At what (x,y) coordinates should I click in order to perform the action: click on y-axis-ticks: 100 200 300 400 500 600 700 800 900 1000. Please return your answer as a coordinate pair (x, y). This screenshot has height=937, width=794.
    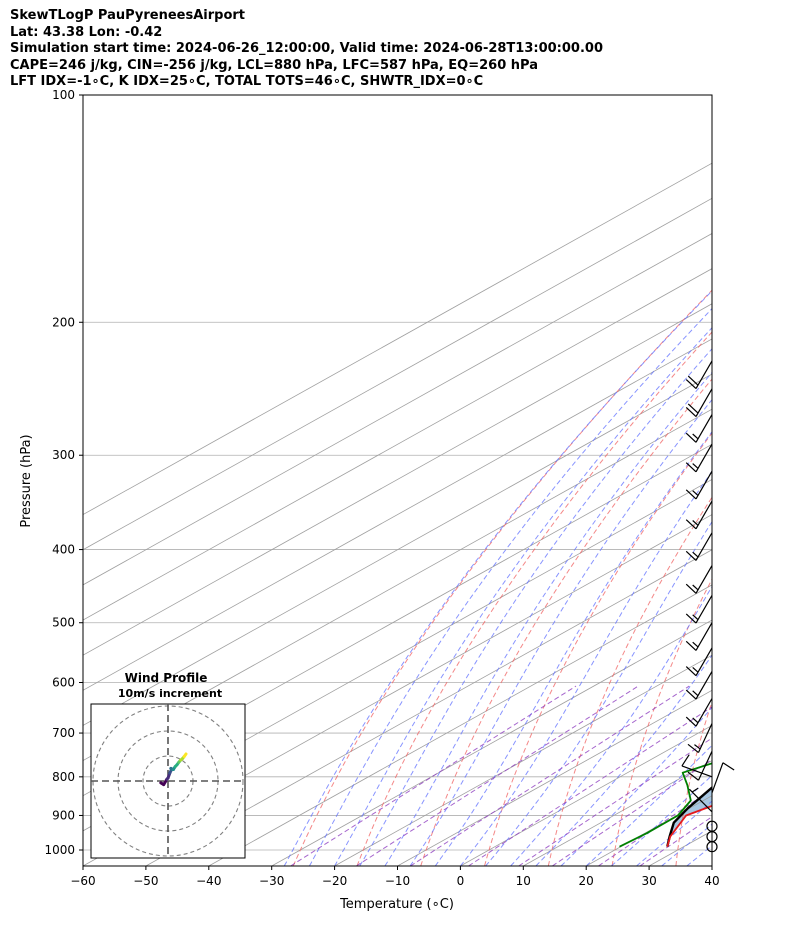
    Looking at the image, I should click on (63, 472).